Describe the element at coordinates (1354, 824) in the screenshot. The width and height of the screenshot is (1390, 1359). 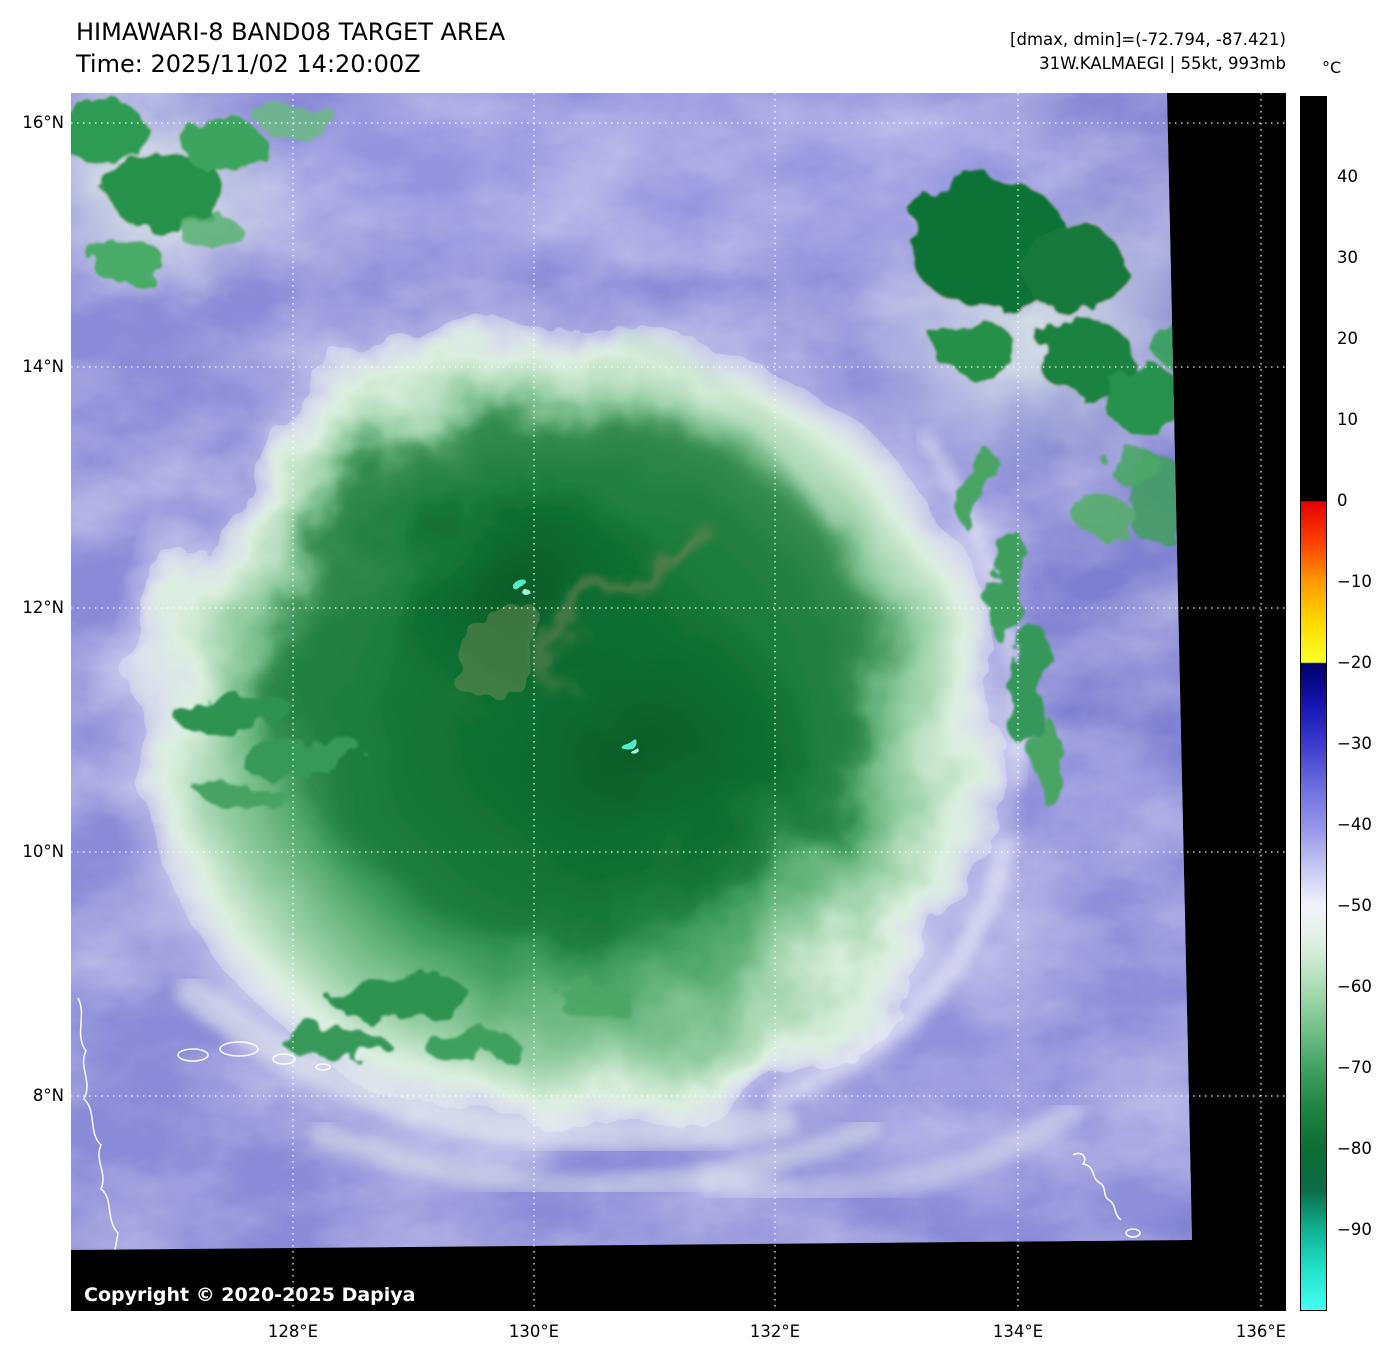
I see `cbar-tick-m40: −40` at that location.